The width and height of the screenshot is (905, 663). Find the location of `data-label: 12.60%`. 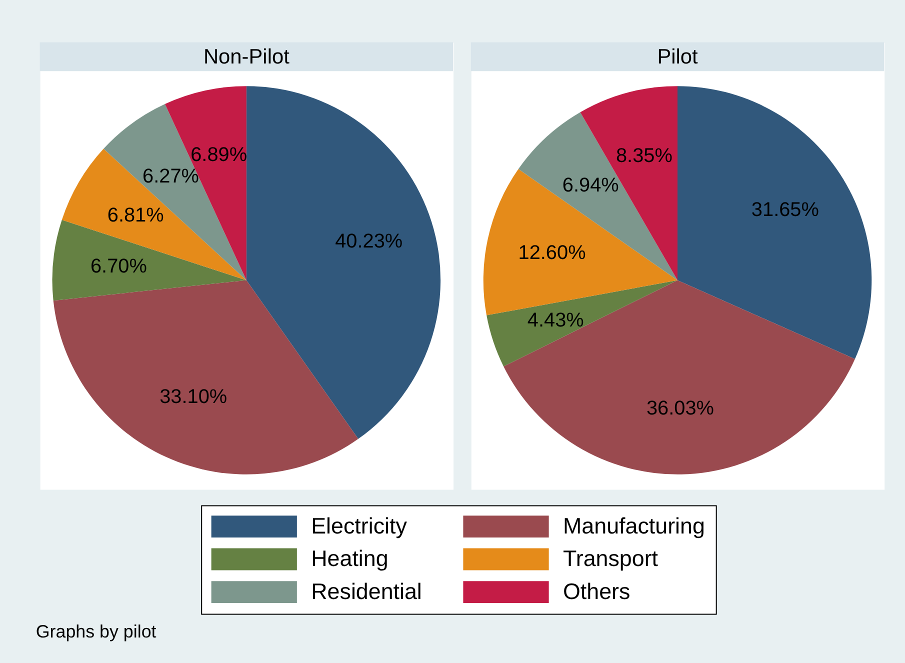

data-label: 12.60% is located at coordinates (552, 253).